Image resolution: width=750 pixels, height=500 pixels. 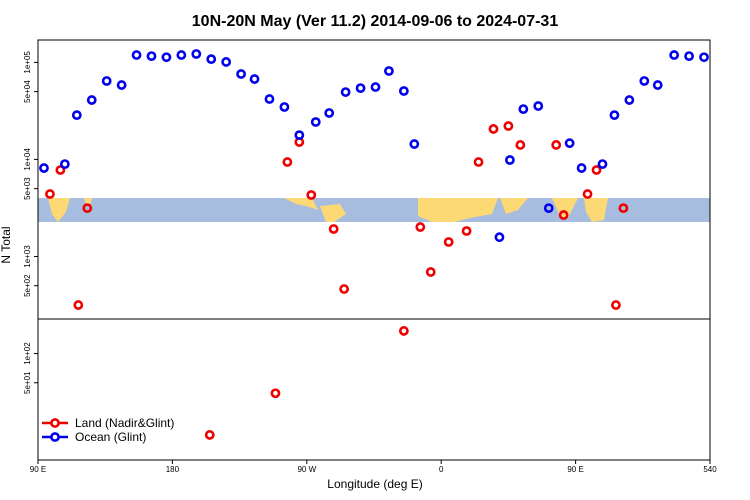 What do you see at coordinates (27, 353) in the screenshot?
I see `y-tick-label: 1e+02` at bounding box center [27, 353].